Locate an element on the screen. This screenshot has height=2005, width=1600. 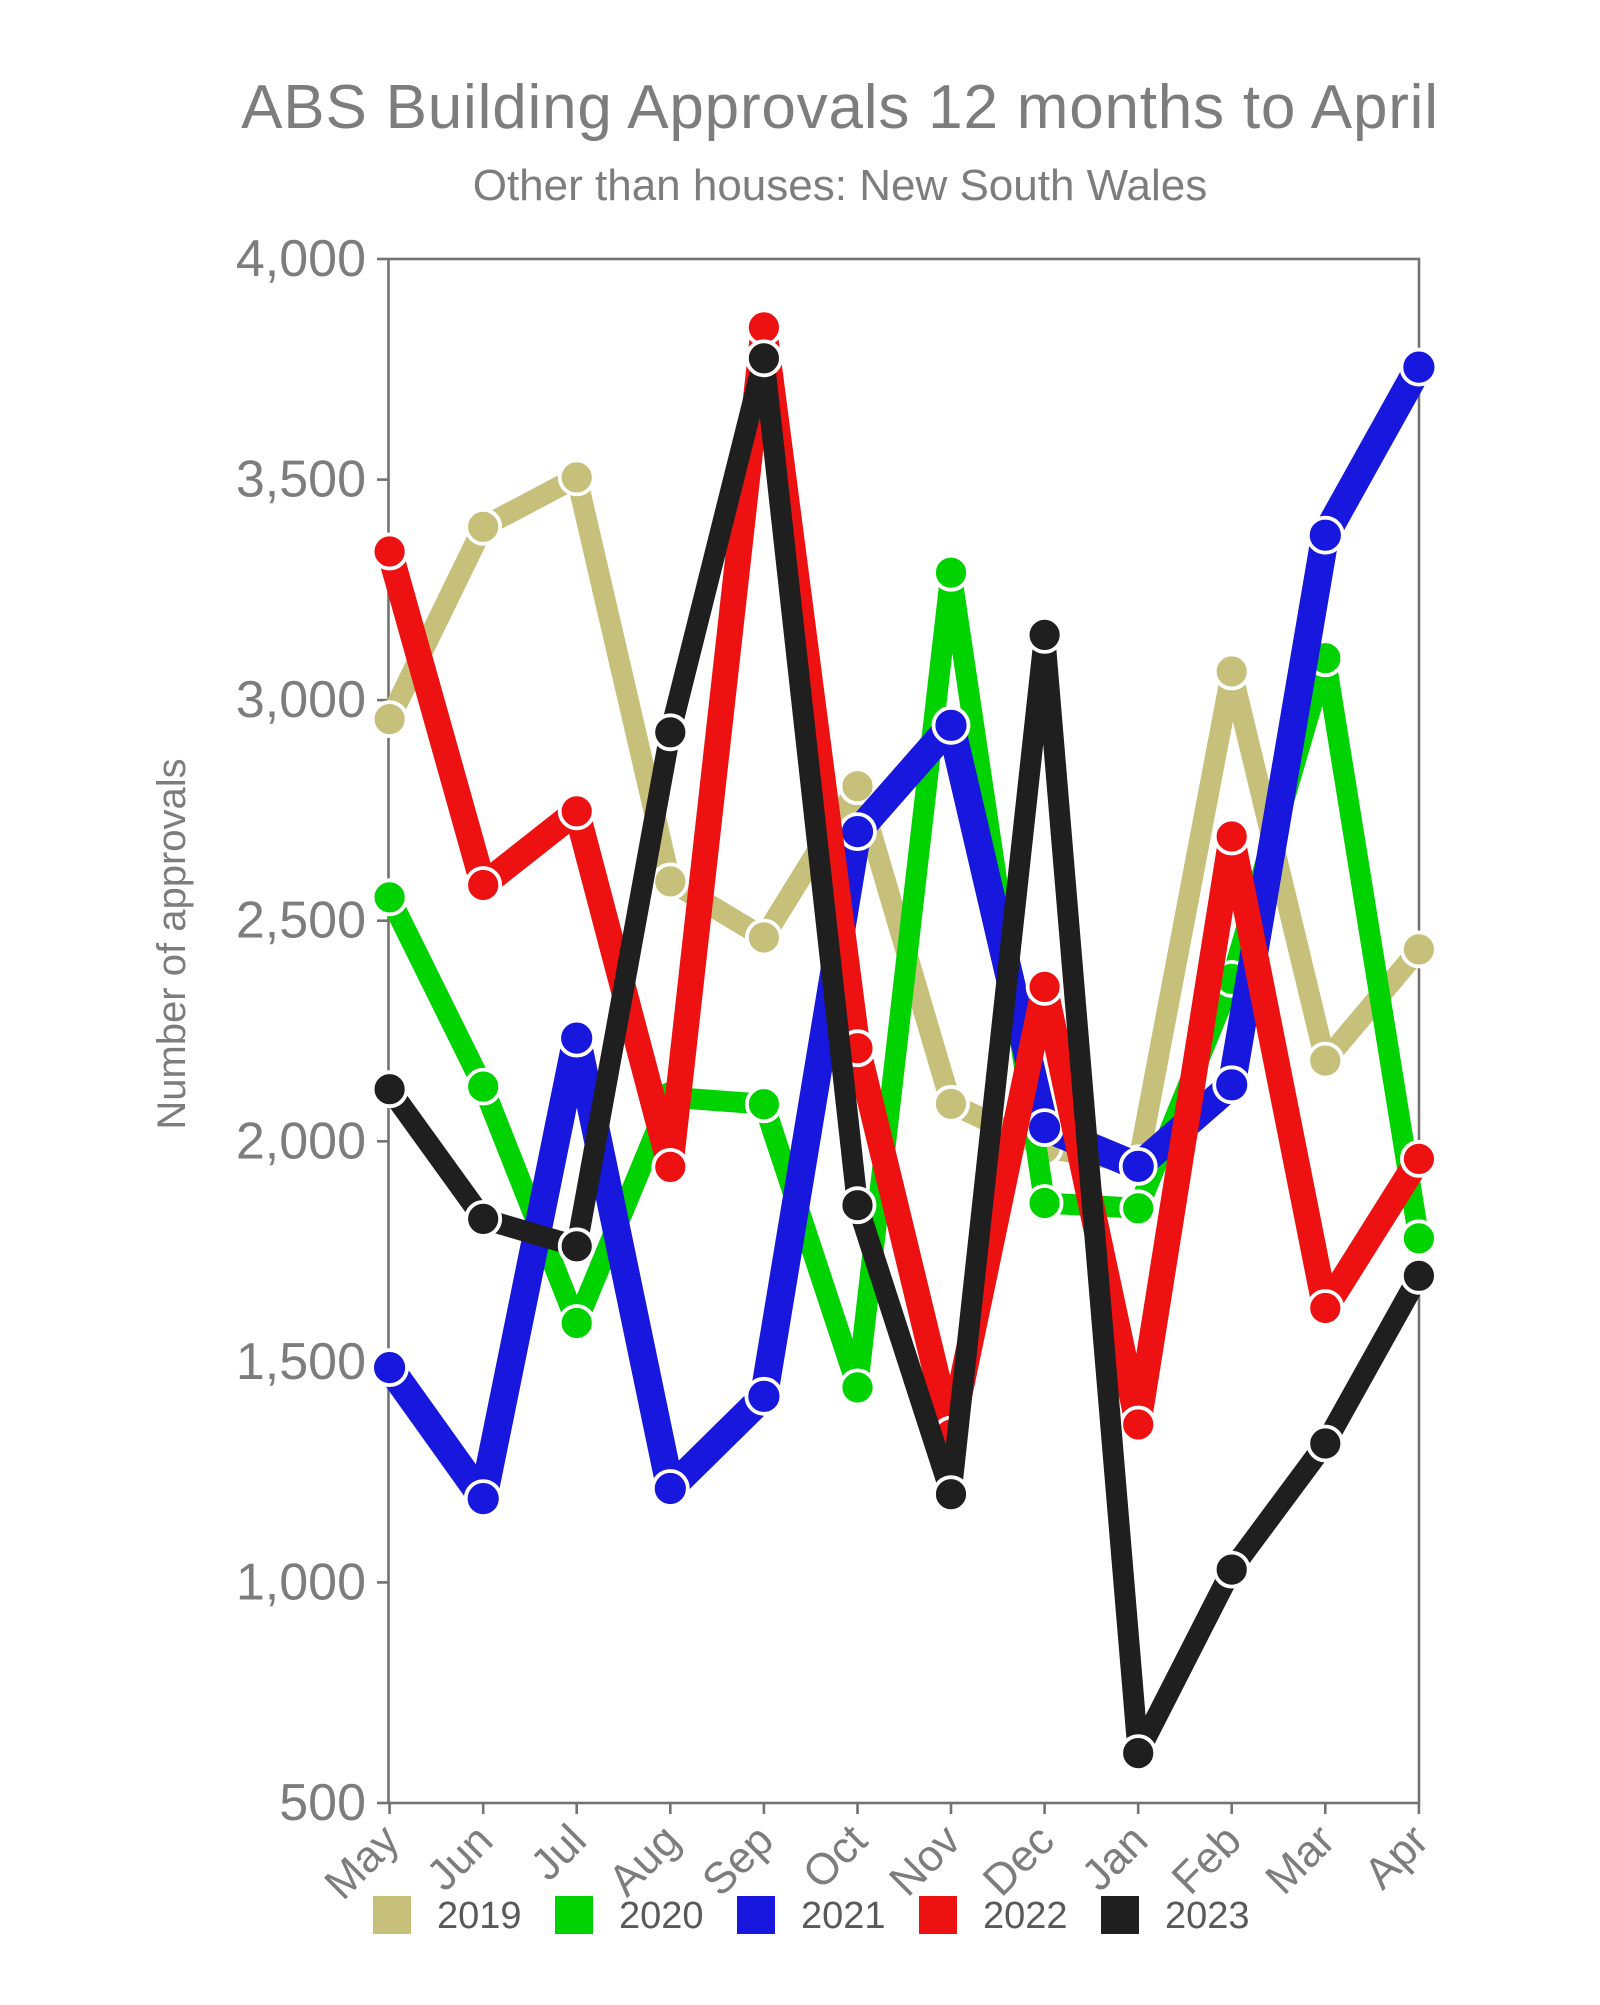
svg-text: 1,000 is located at coordinates (301, 1582).